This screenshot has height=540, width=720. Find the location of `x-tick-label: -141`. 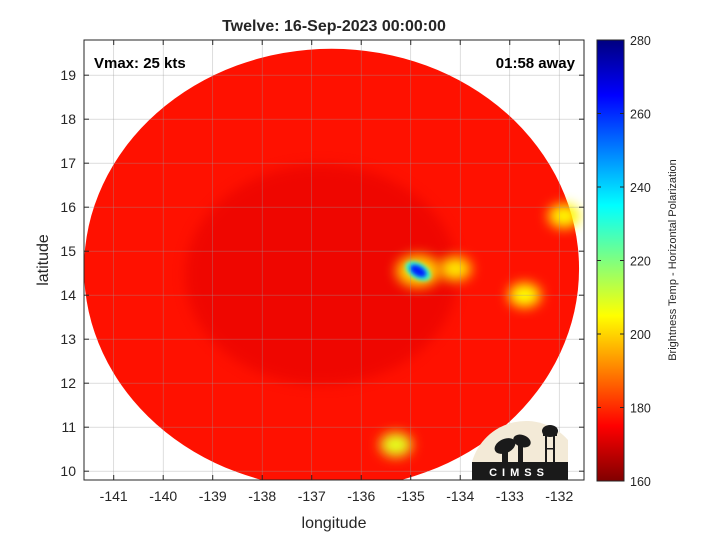

x-tick-label: -141 is located at coordinates (114, 496).